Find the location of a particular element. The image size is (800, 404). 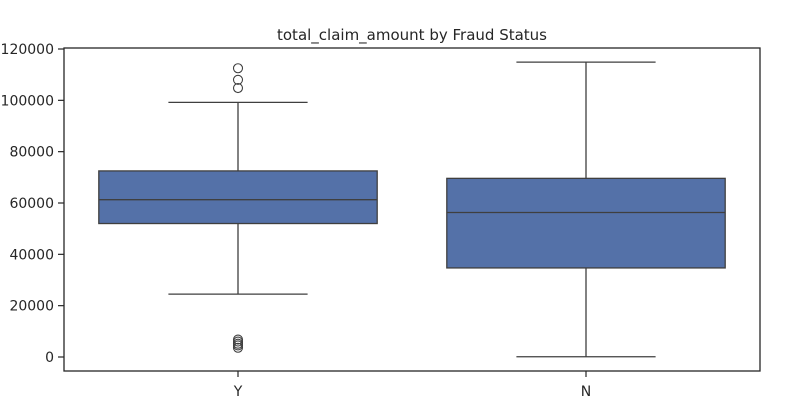

y-tick-label: 20000 is located at coordinates (31, 307).